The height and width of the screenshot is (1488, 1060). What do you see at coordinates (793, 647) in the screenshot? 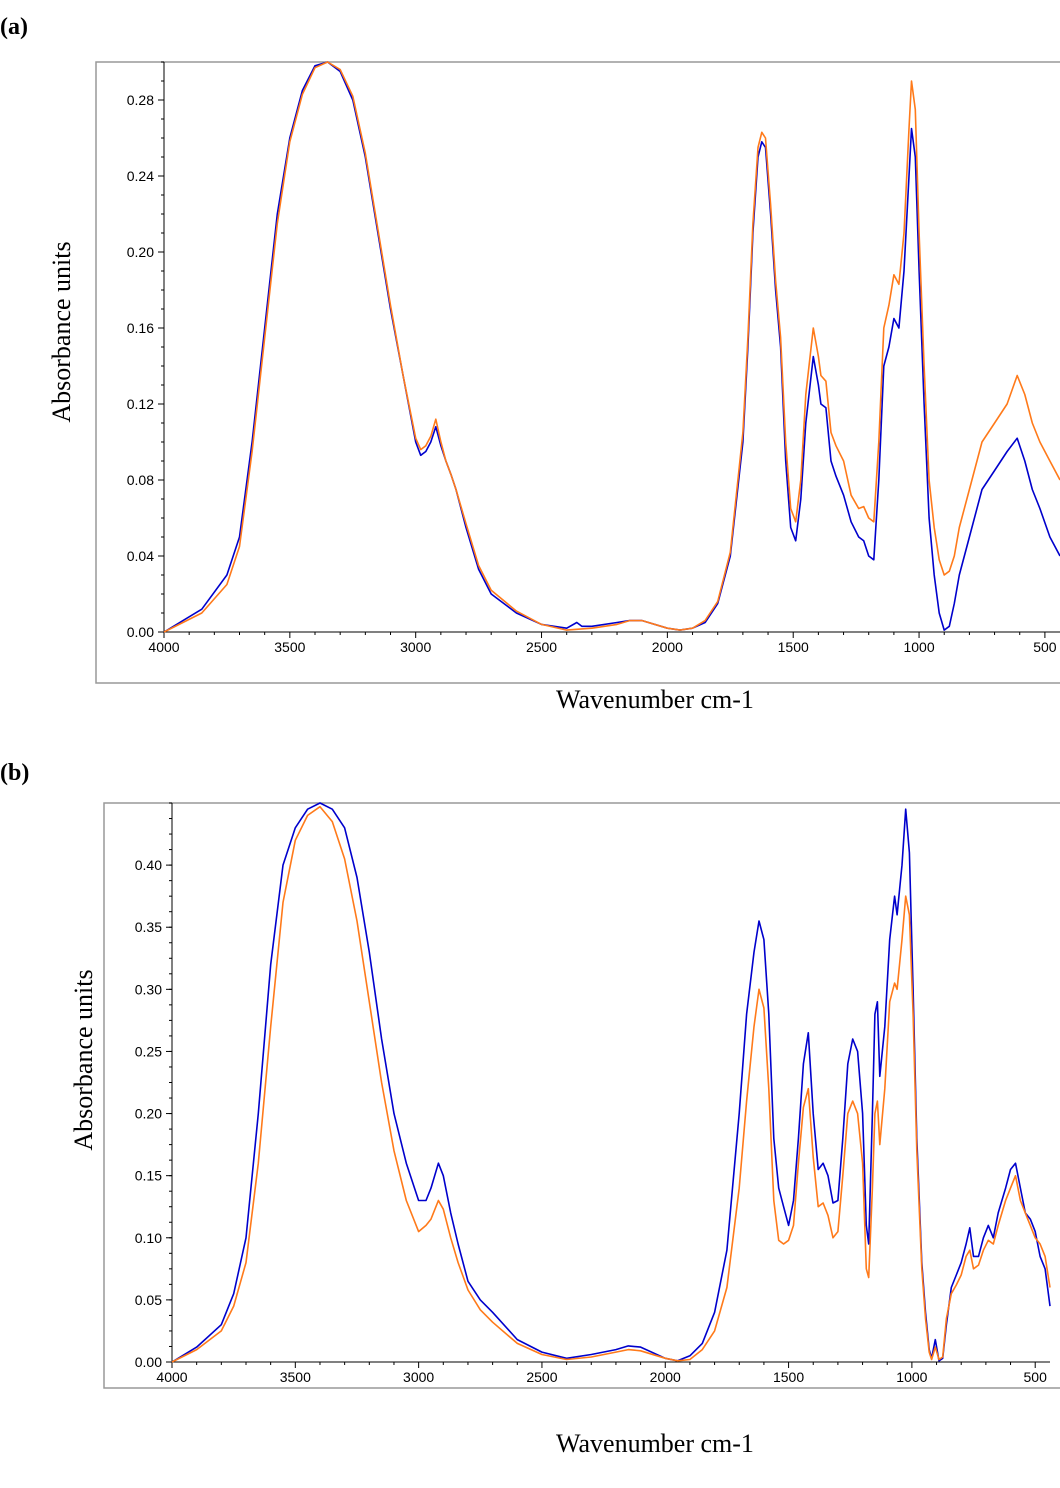
I see `panel-a-x-tick-label: 1500` at bounding box center [793, 647].